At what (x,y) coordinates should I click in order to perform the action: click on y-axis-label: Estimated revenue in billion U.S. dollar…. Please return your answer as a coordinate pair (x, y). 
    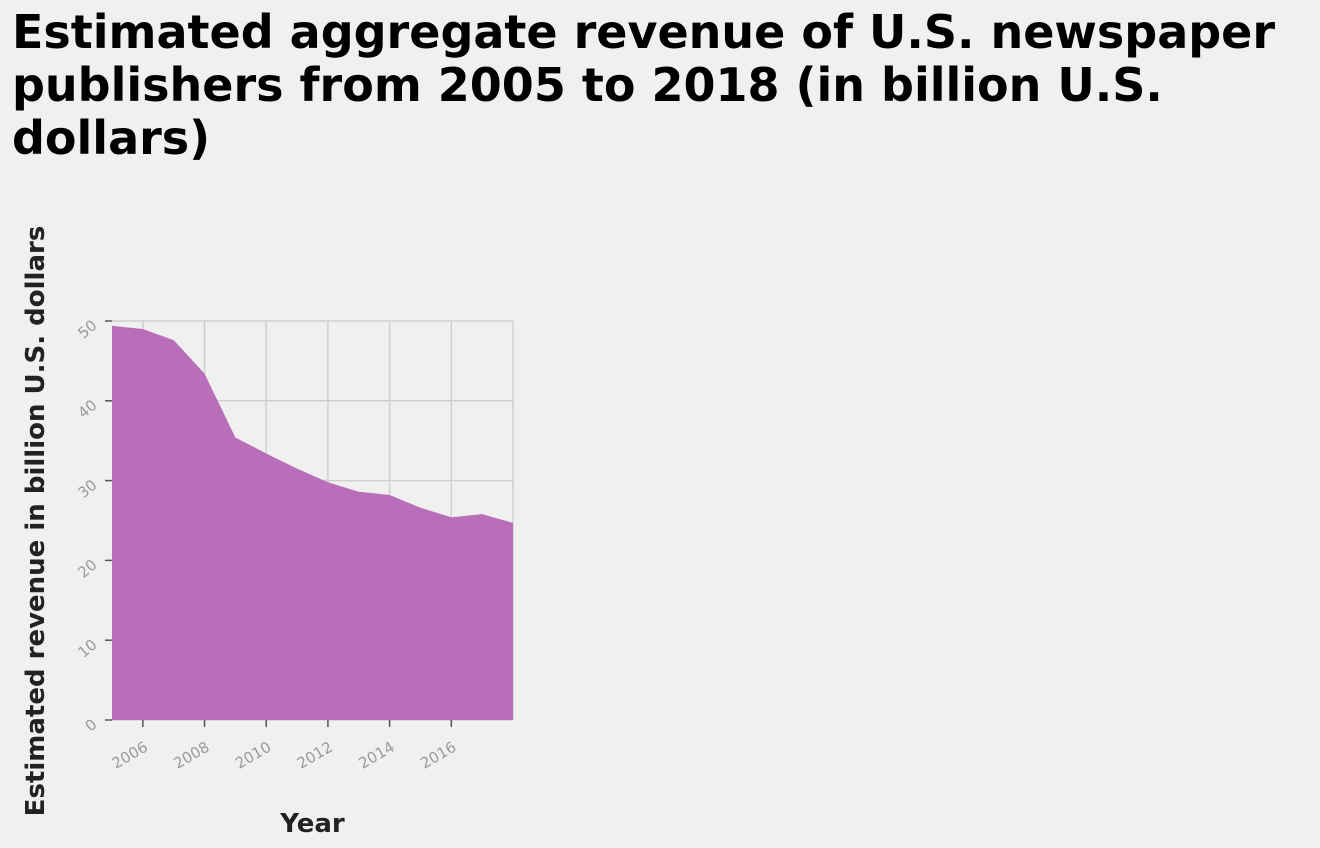
    Looking at the image, I should click on (36, 521).